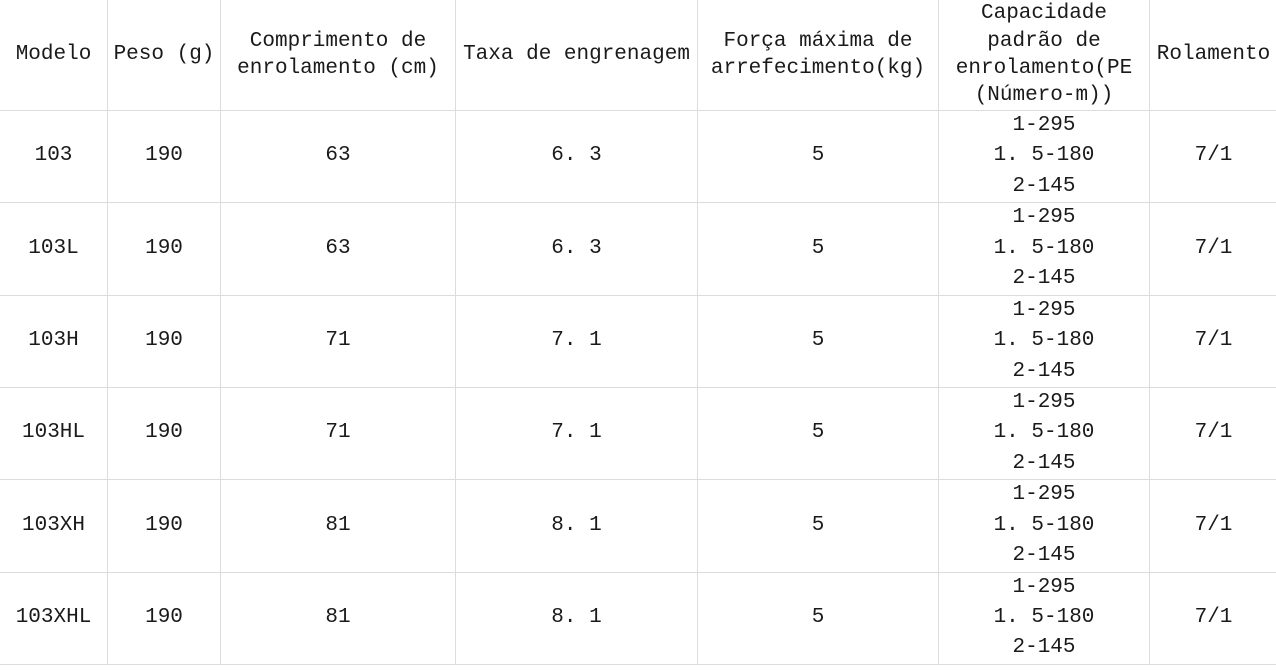 The width and height of the screenshot is (1276, 670). I want to click on table-row: 103H 190 71 7. 1 5 1-295 1. 5-180 2-145 7/1, so click(638, 341).